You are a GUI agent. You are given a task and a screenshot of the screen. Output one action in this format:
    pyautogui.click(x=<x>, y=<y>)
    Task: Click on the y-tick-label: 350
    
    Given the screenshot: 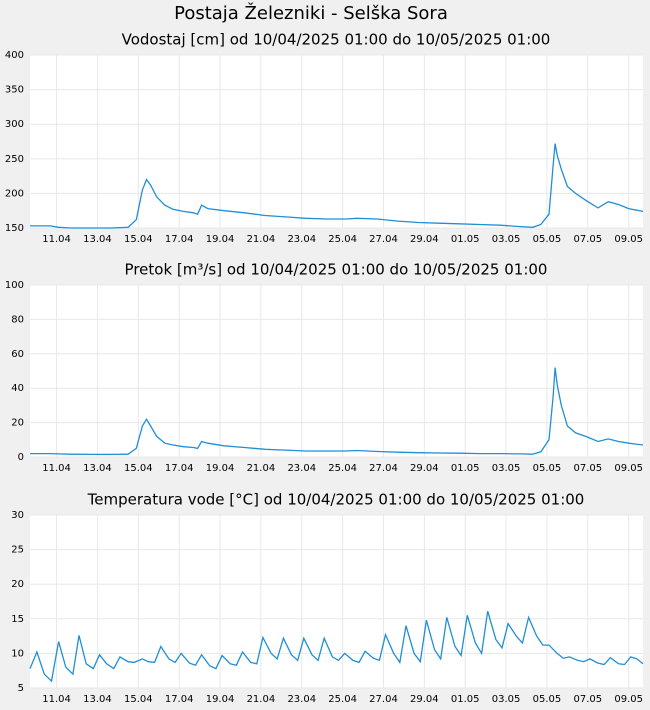 What is the action you would take?
    pyautogui.click(x=14, y=90)
    